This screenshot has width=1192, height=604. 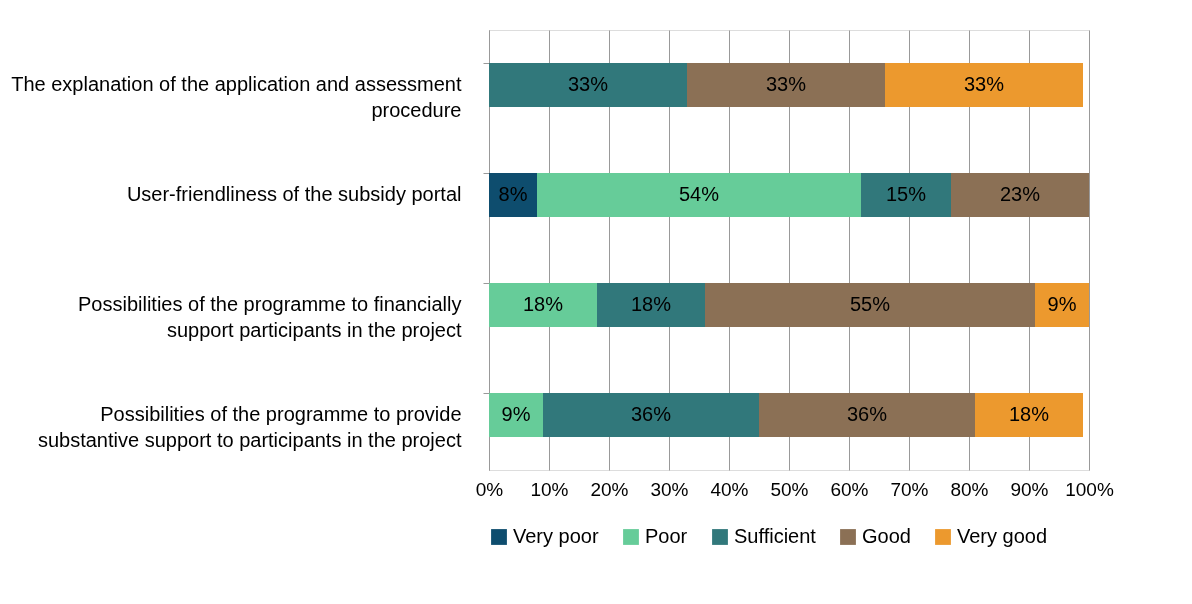 What do you see at coordinates (249, 427) in the screenshot?
I see `y-tick-label: Possibilities of the programme to provide substantive support to participants in the project` at bounding box center [249, 427].